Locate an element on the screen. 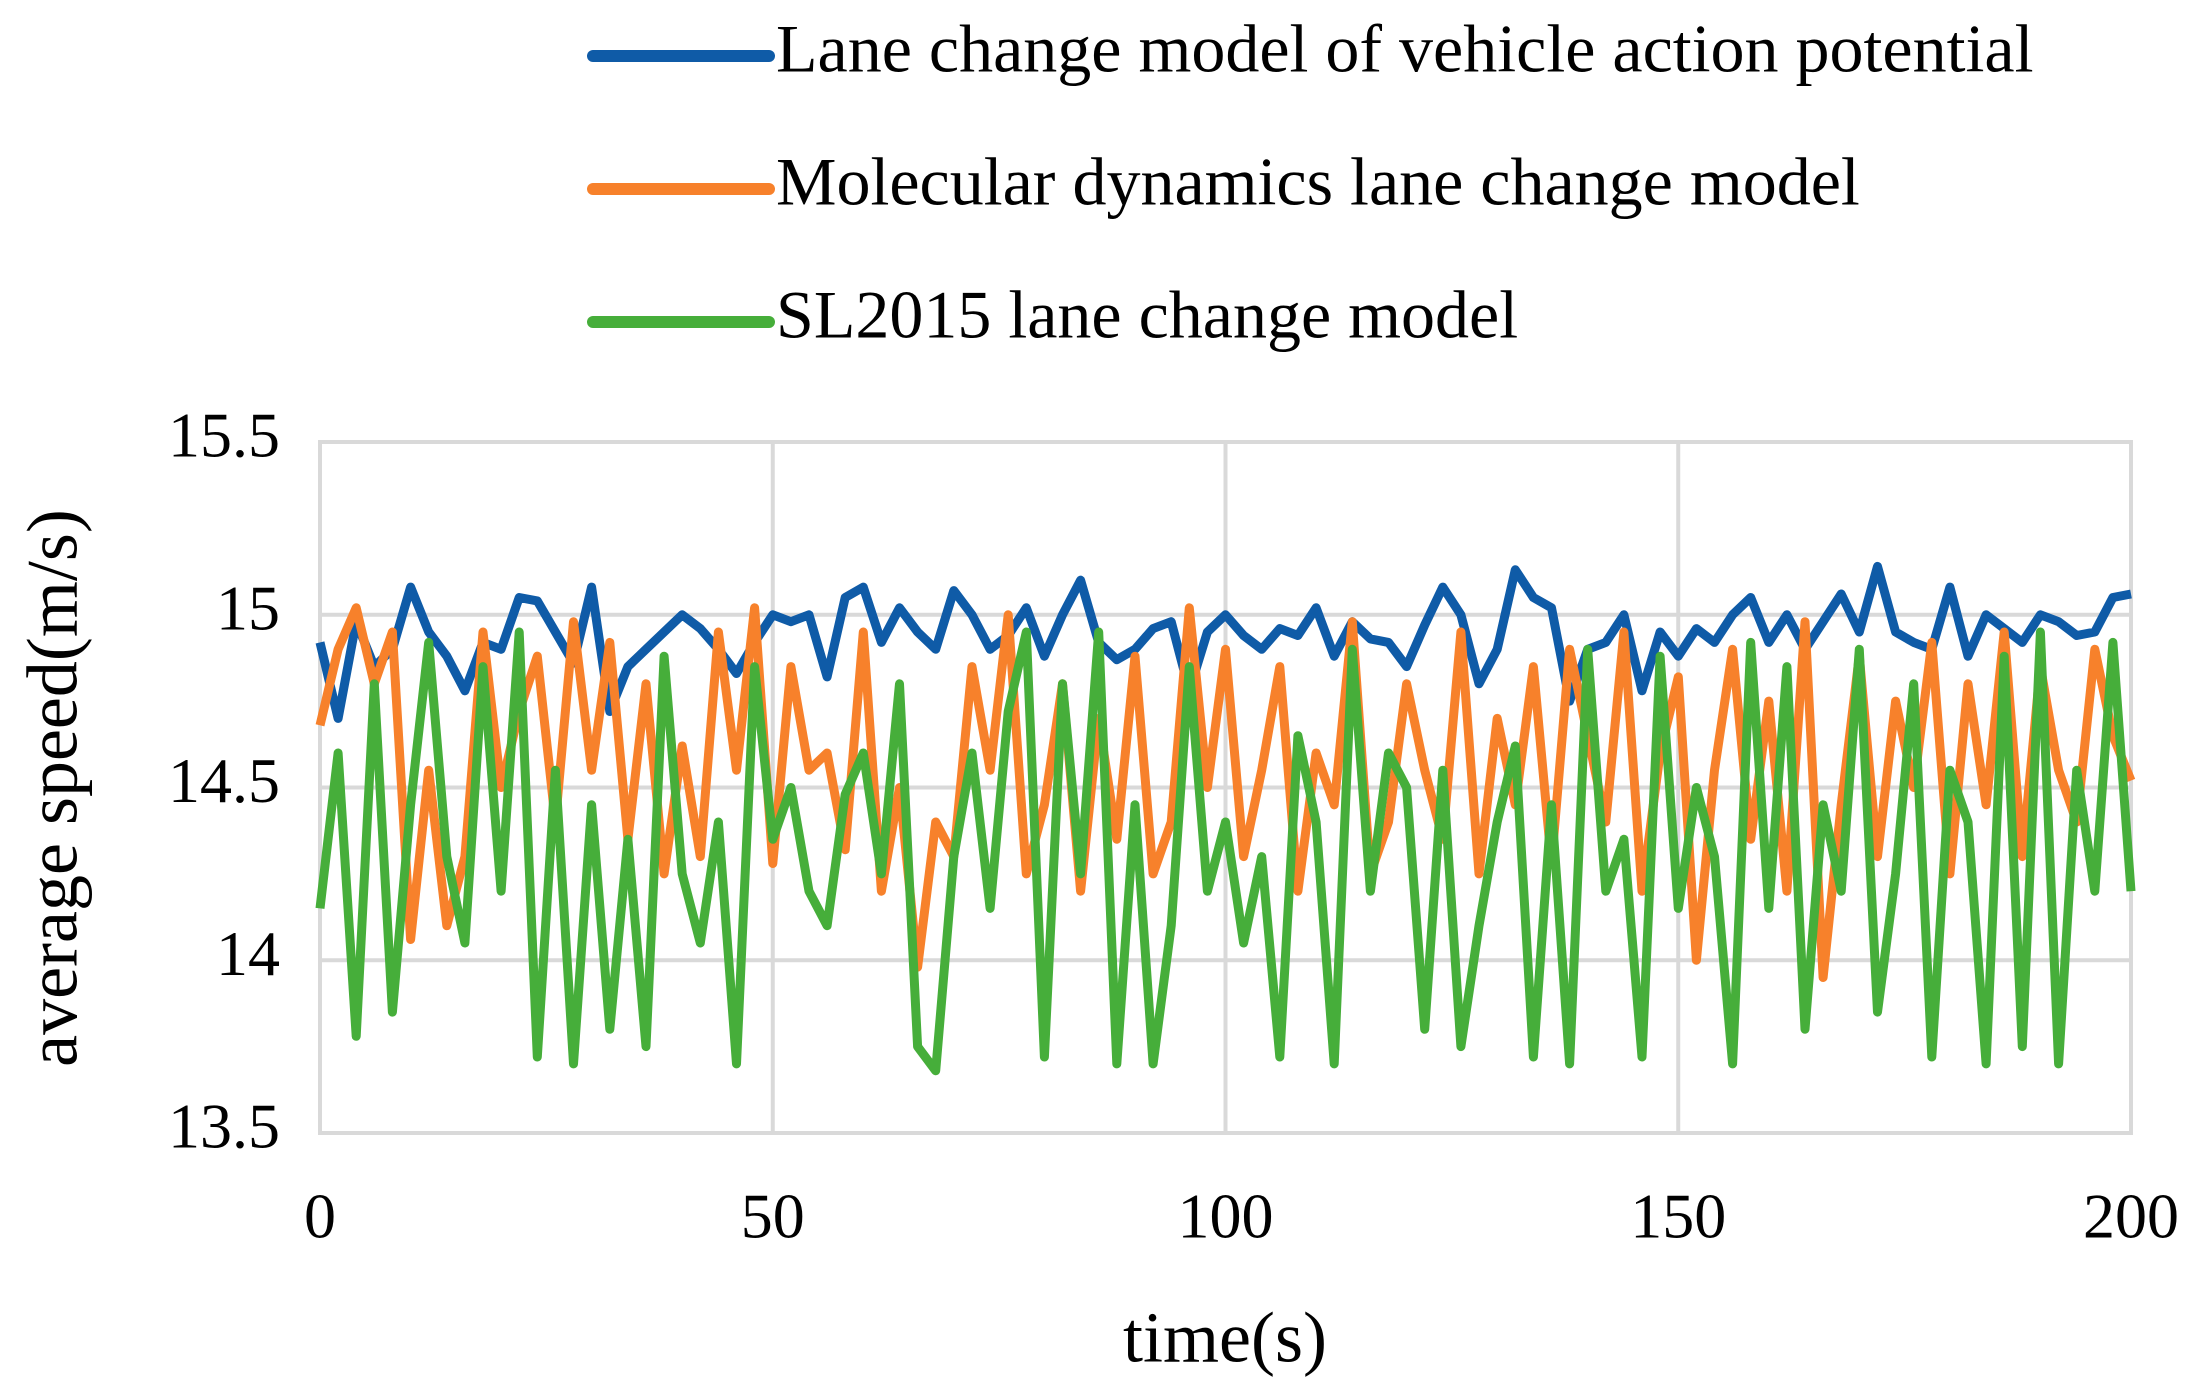 This screenshot has width=2202, height=1396. legend-label: SL2015 lane change model is located at coordinates (1147, 315).